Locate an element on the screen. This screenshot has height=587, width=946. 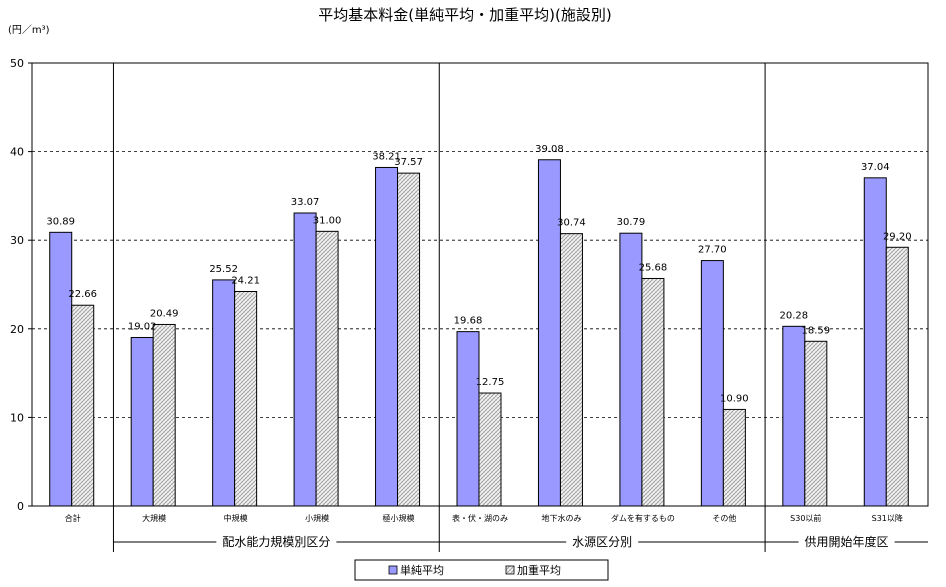
category-label: 小規模 is located at coordinates (317, 518).